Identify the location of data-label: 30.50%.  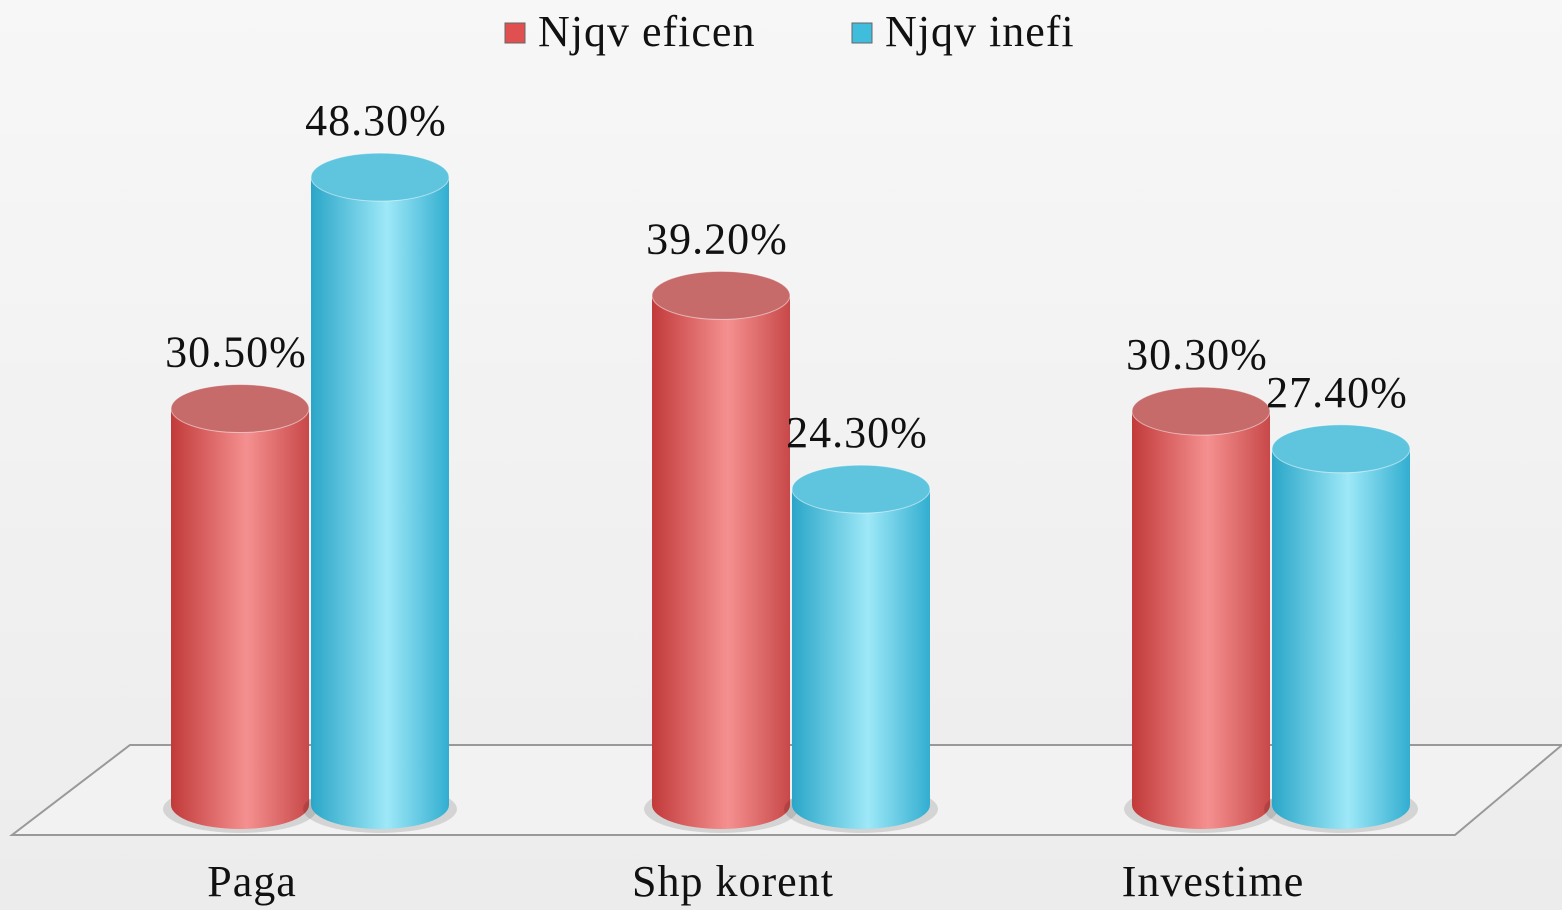
(236, 352).